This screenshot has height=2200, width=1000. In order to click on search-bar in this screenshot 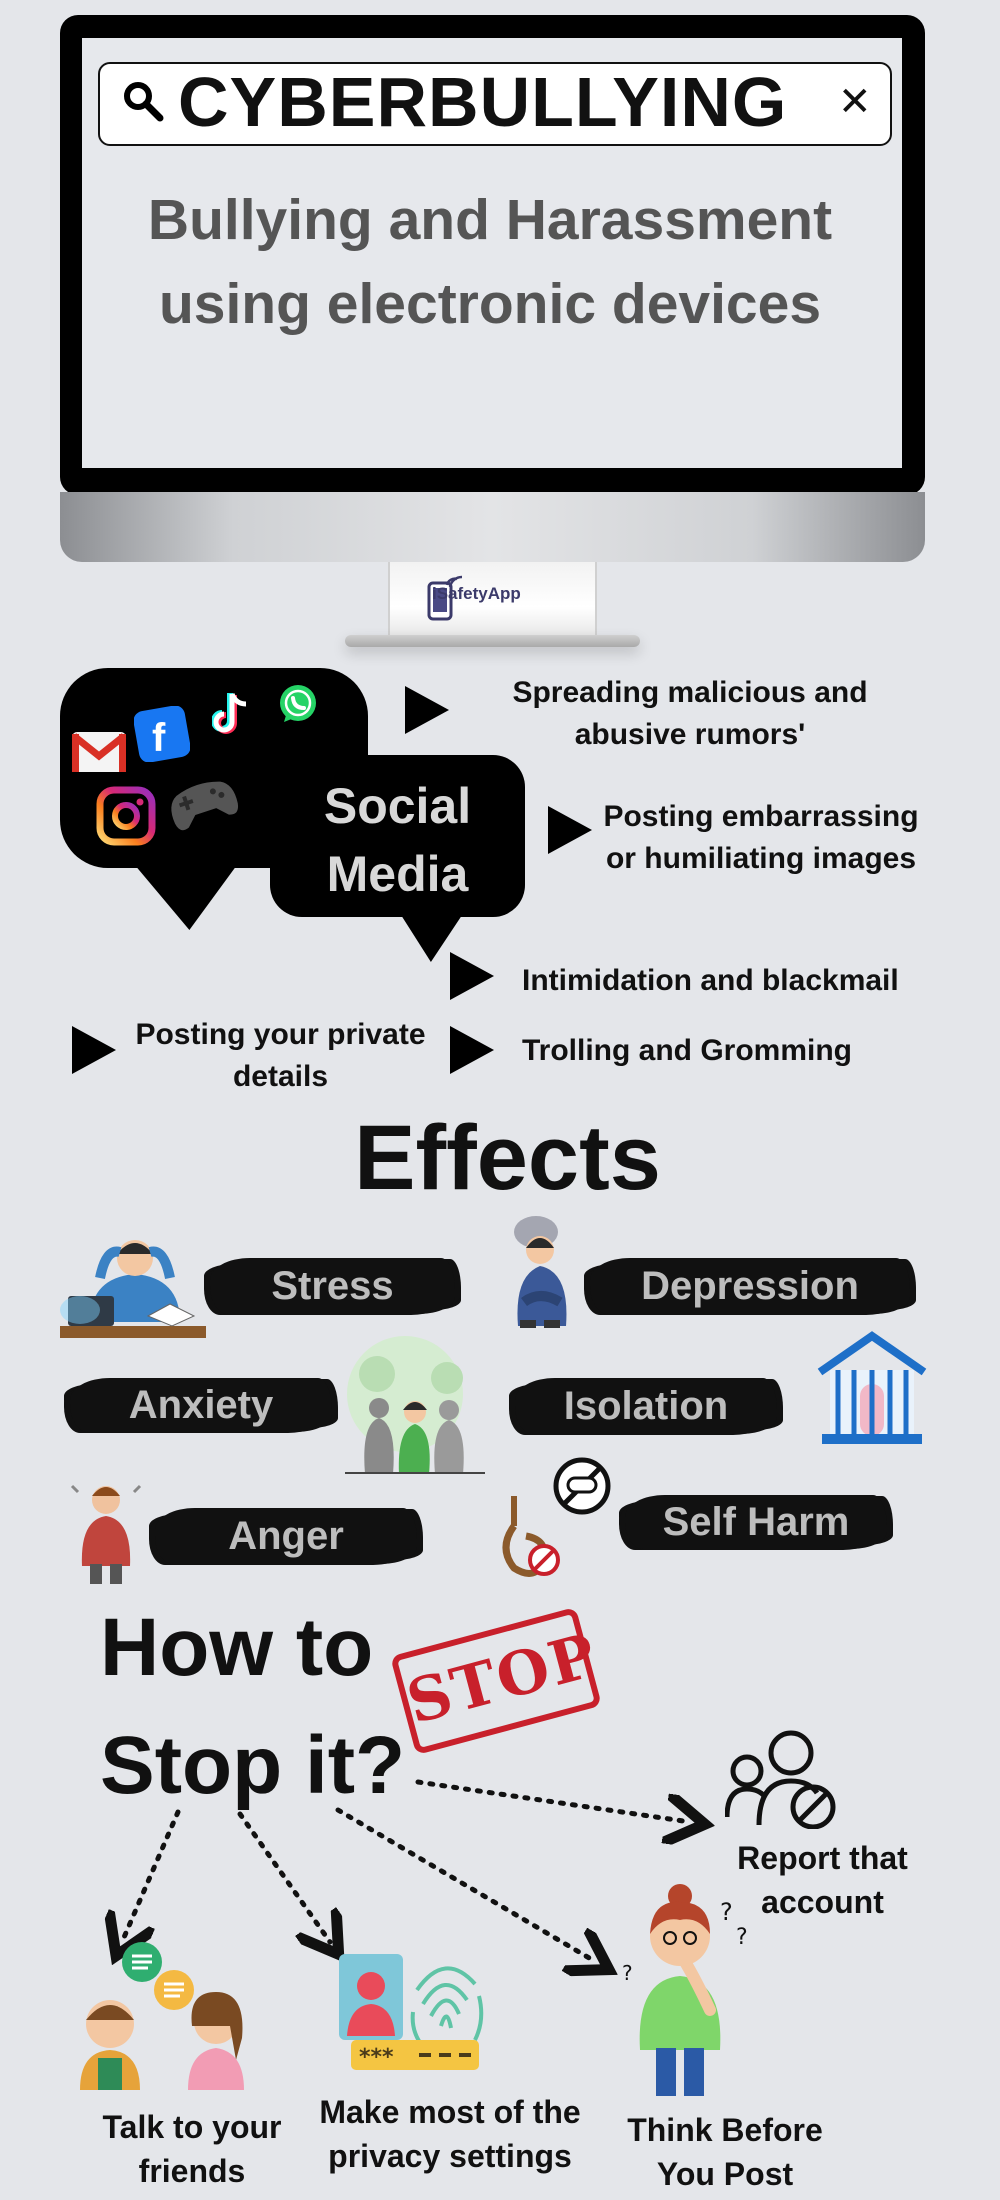, I will do `click(495, 104)`.